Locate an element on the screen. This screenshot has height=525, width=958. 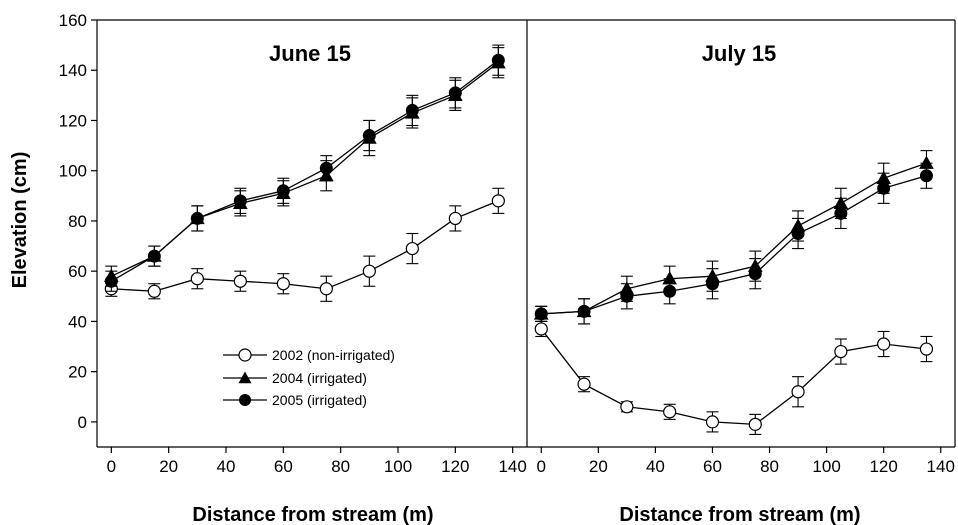
y-tick-label: 40 is located at coordinates (77, 321).